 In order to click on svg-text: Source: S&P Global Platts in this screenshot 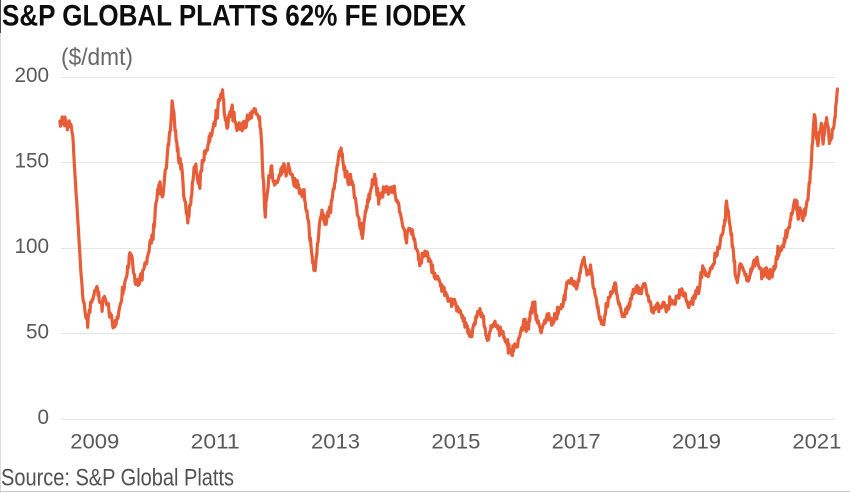, I will do `click(117, 478)`.